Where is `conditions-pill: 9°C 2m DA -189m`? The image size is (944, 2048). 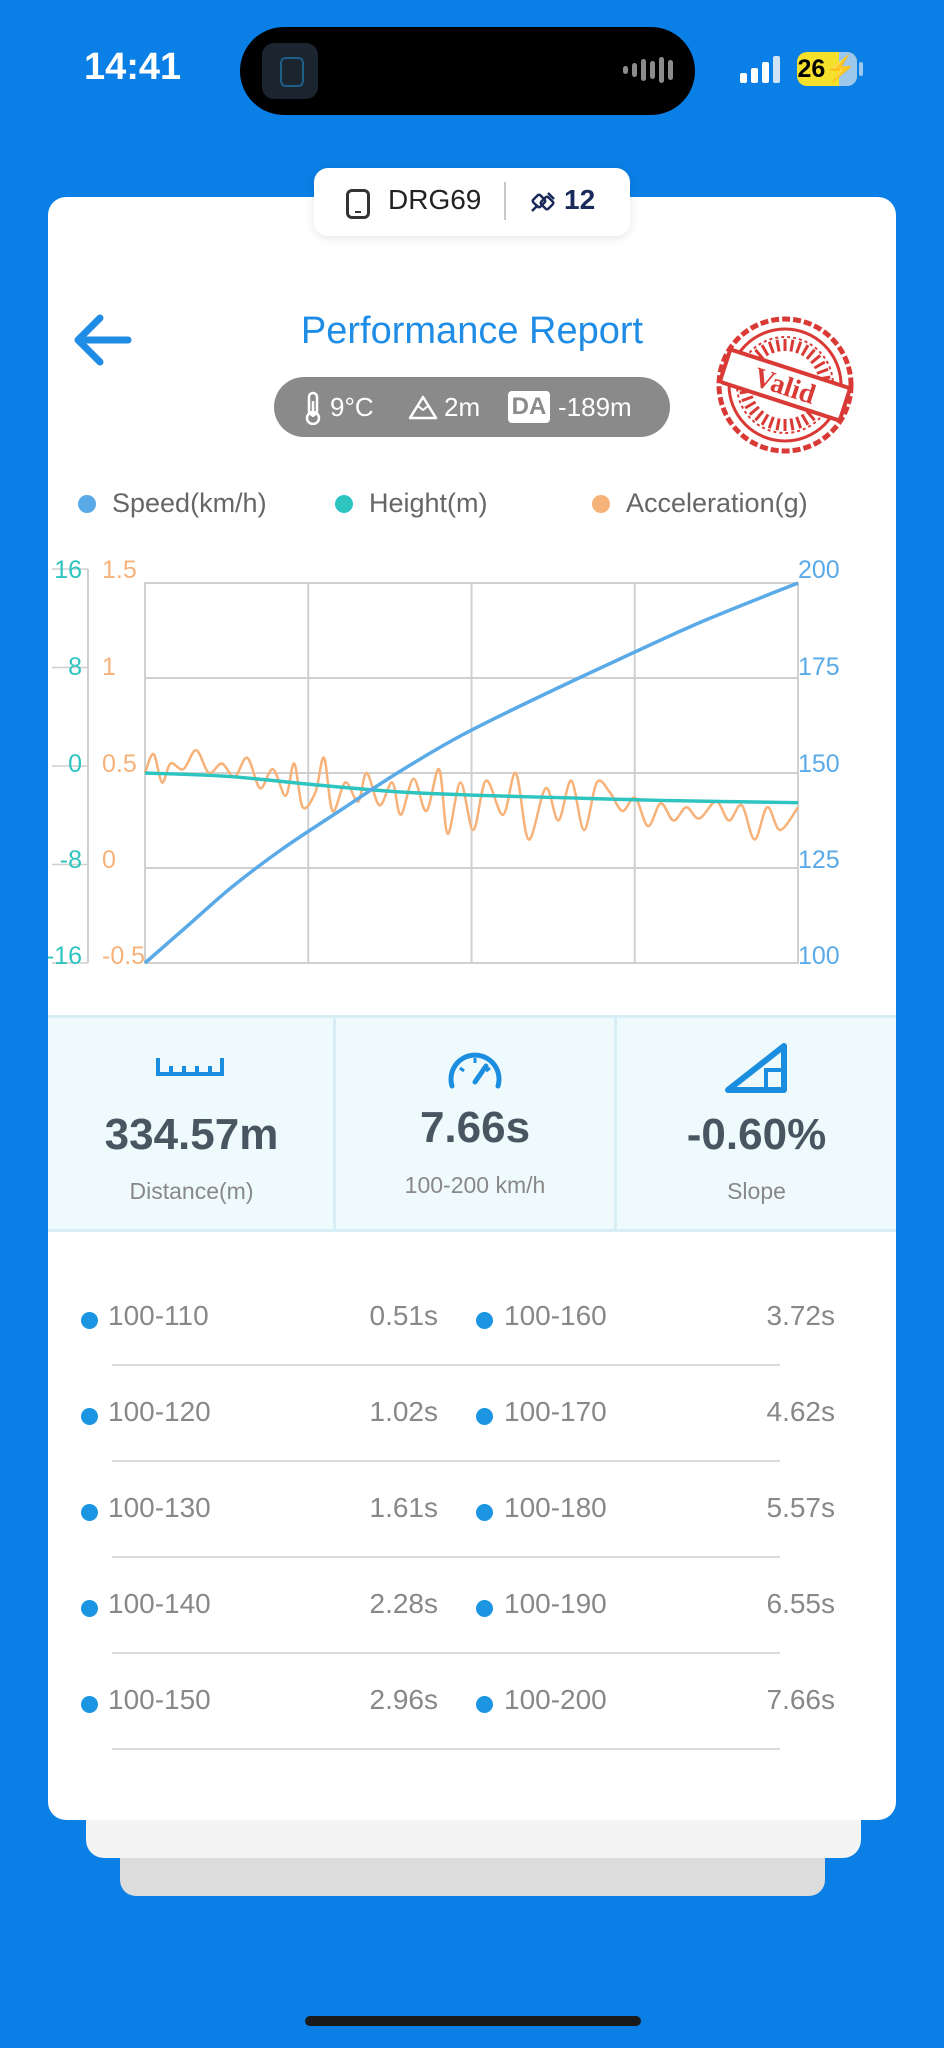
conditions-pill: 9°C 2m DA -189m is located at coordinates (472, 407).